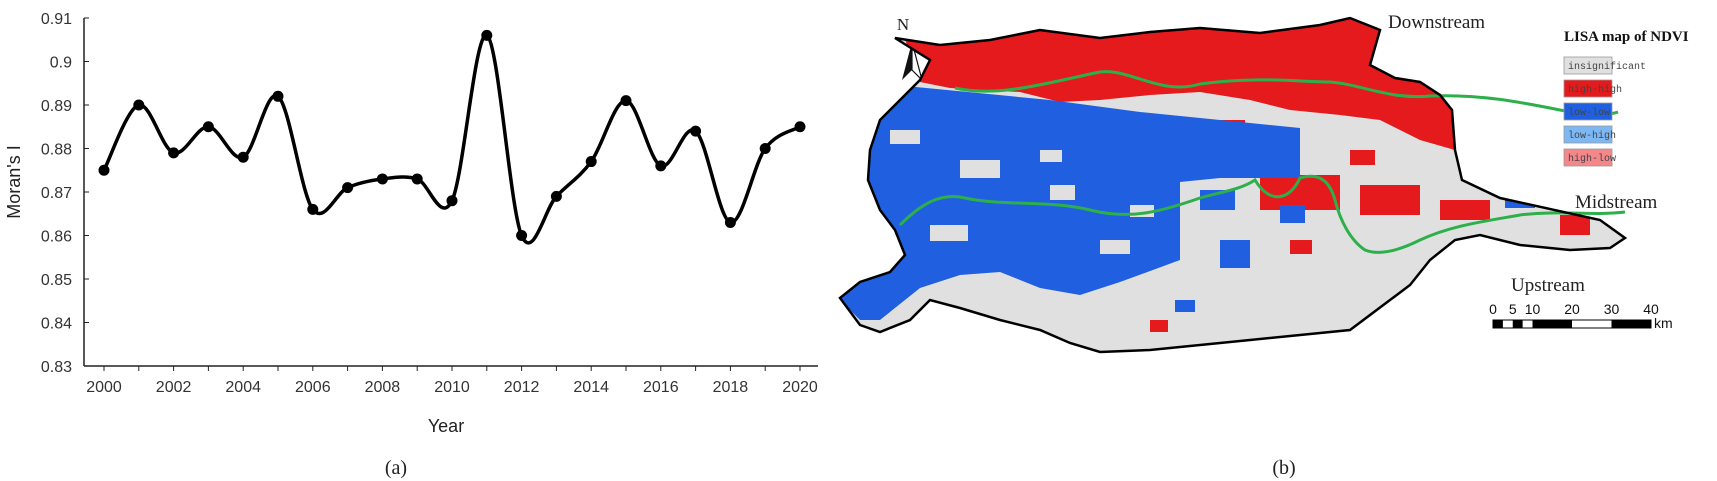  What do you see at coordinates (661, 387) in the screenshot?
I see `x-tick-label: 2016` at bounding box center [661, 387].